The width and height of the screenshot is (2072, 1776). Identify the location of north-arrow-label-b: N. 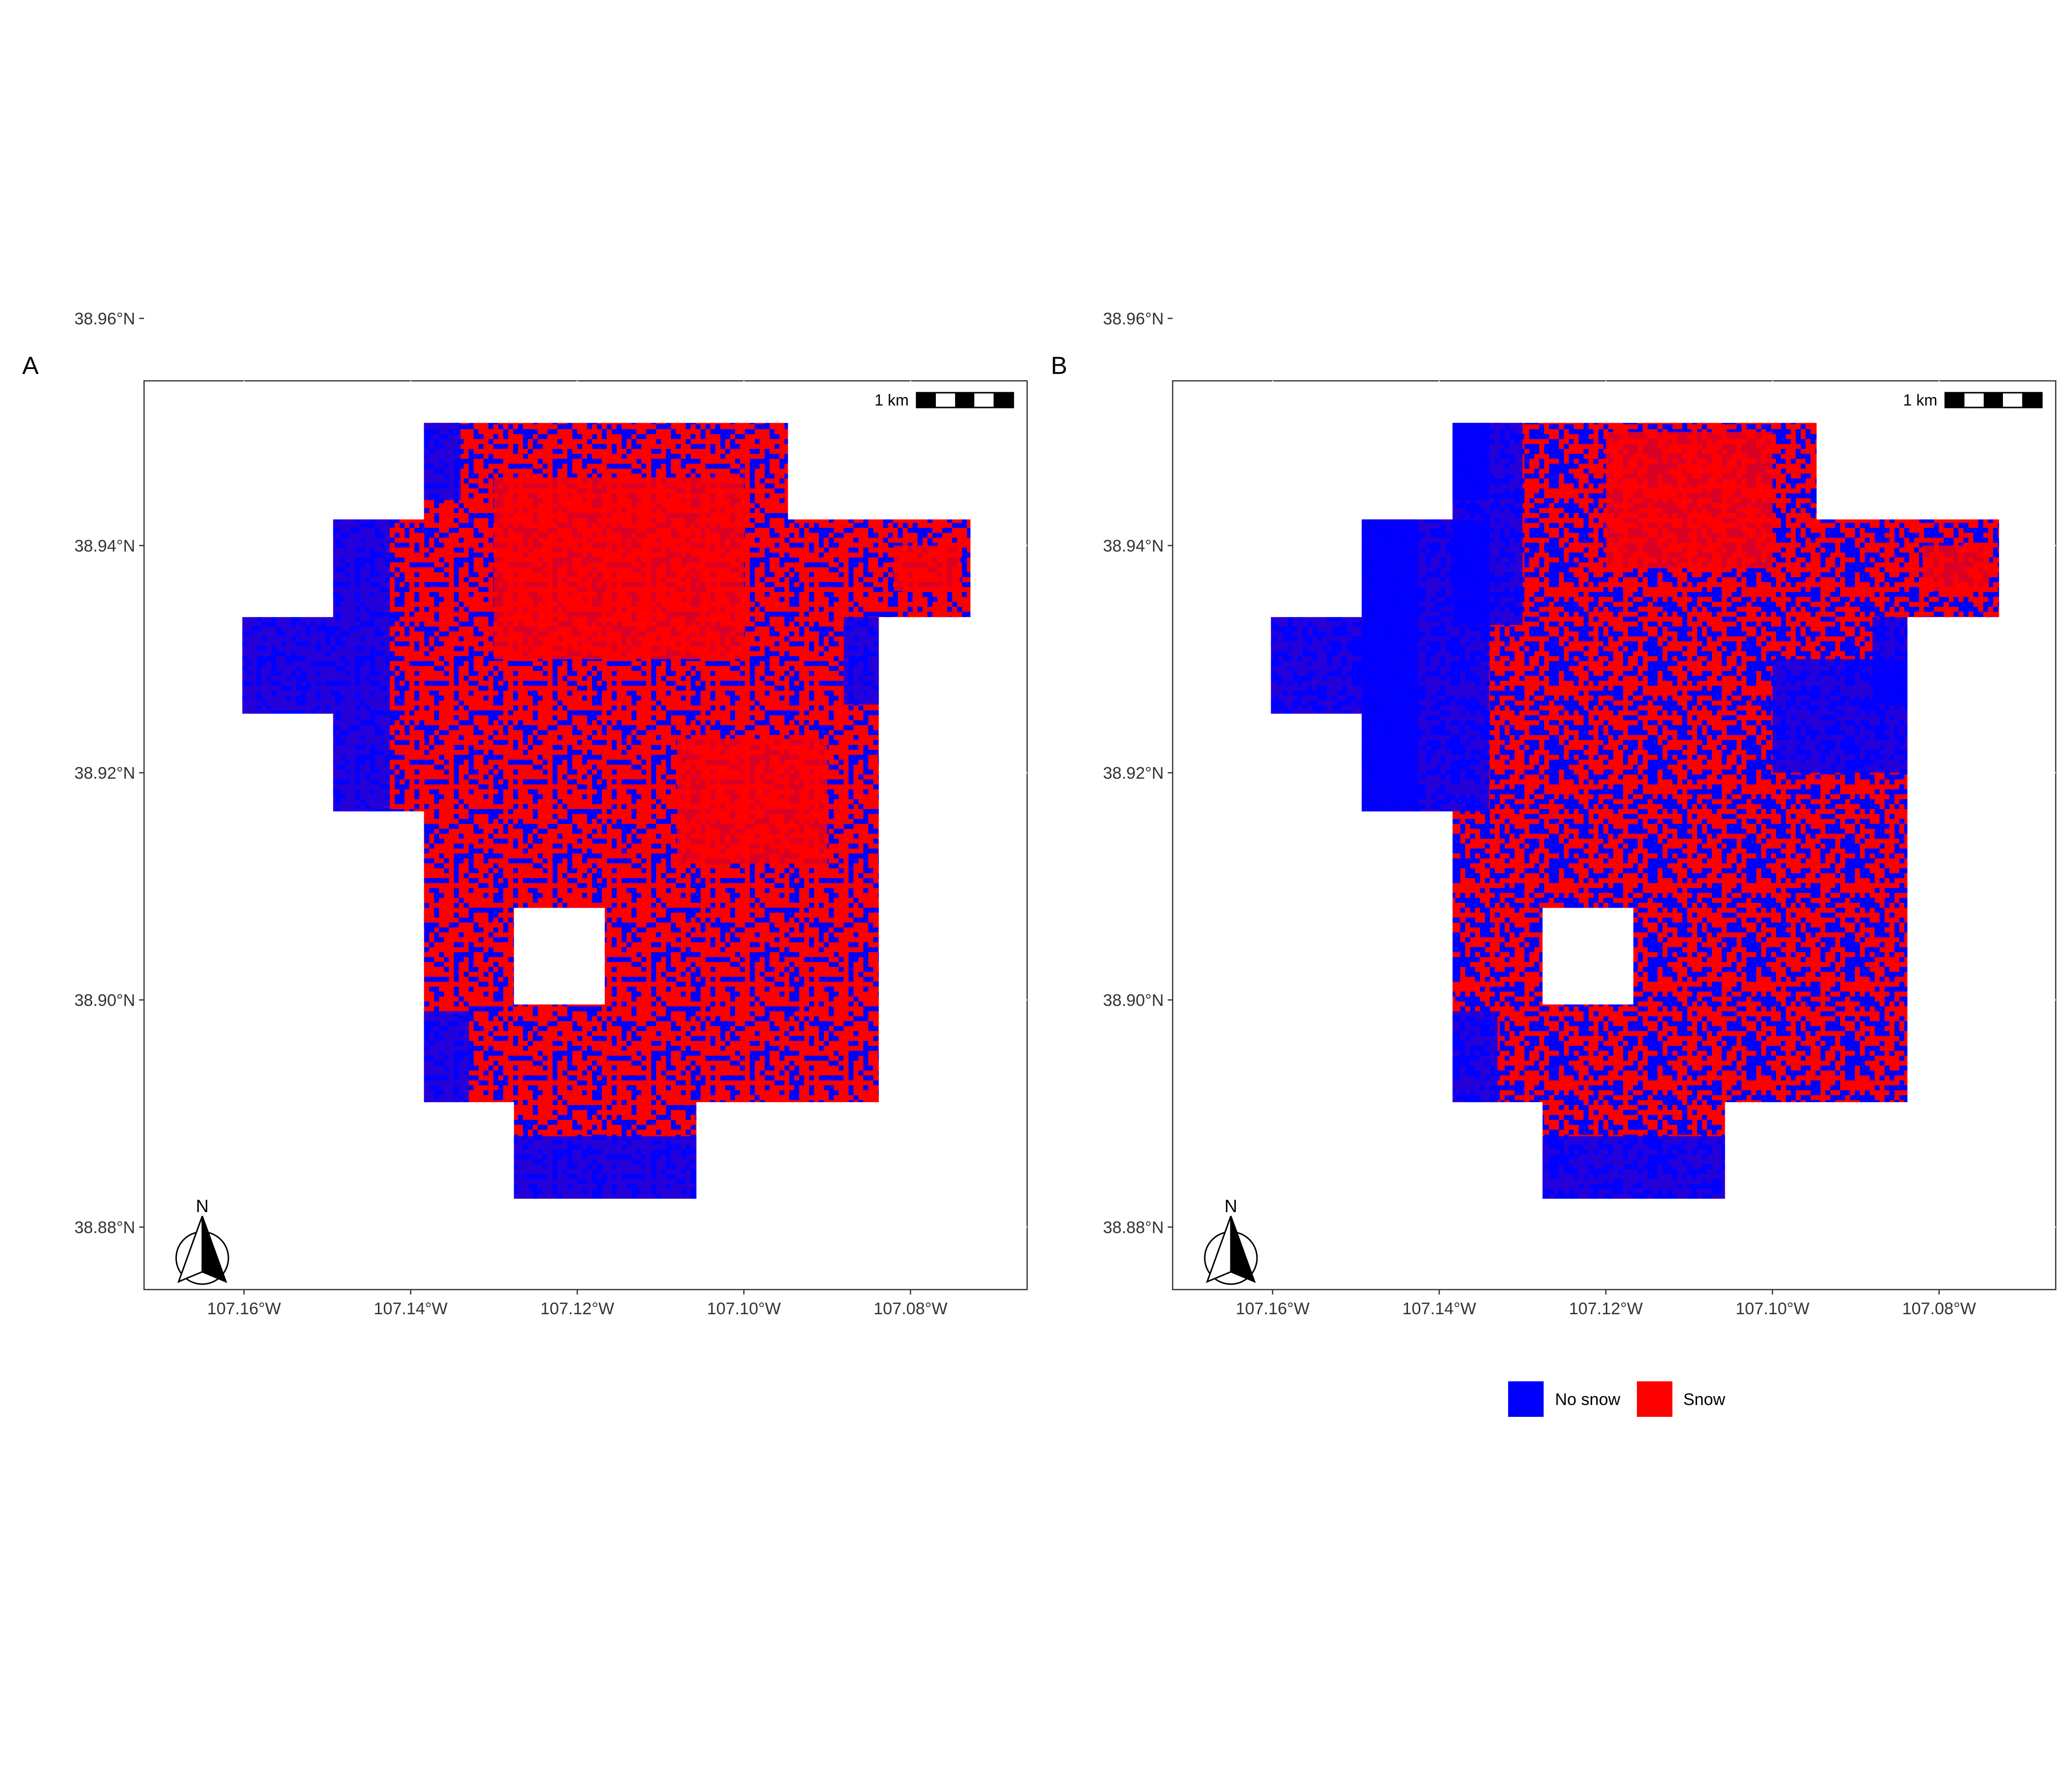
(1231, 1206).